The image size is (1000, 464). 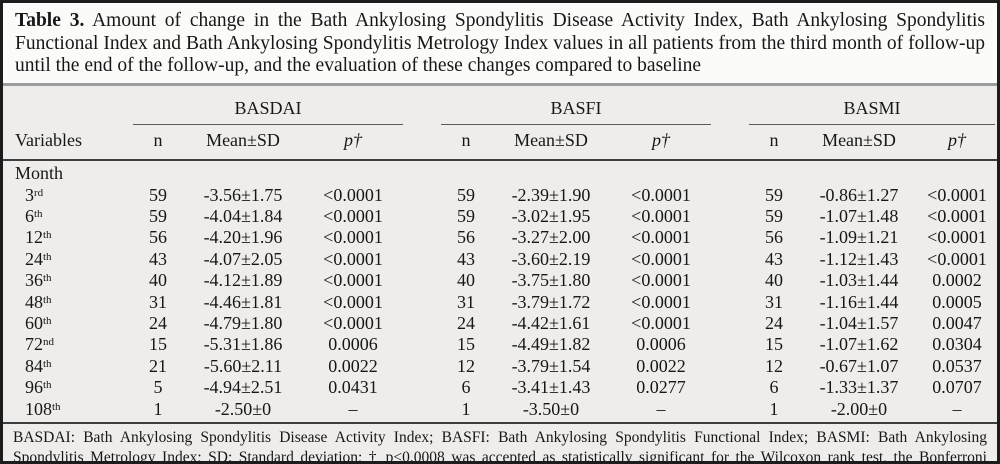 I want to click on basmi-n-value: 43, so click(x=774, y=258).